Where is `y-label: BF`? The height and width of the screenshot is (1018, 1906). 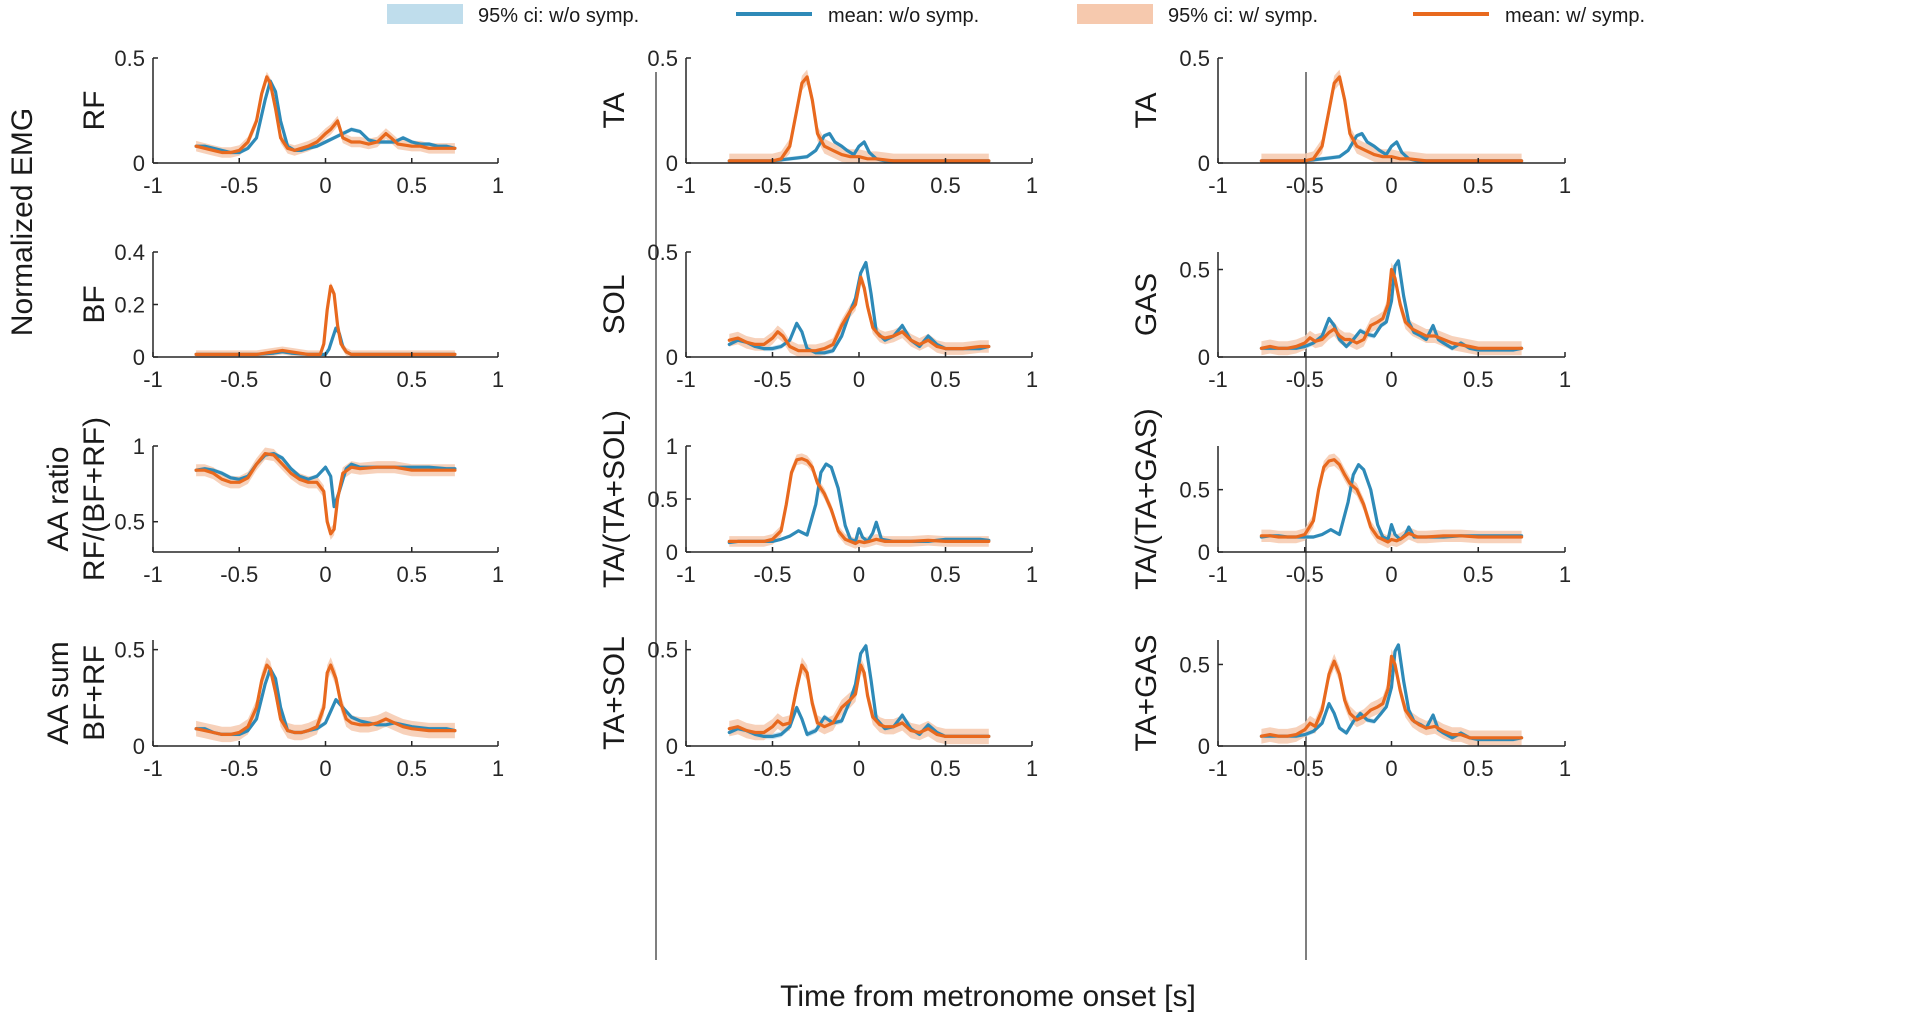
y-label: BF is located at coordinates (94, 304).